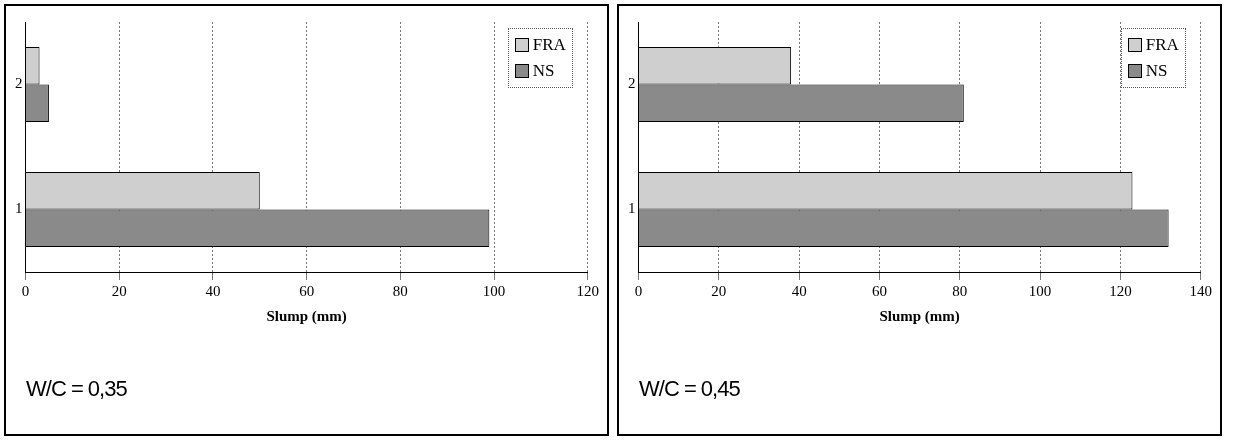  I want to click on text: W/C = 0,45, so click(689, 389).